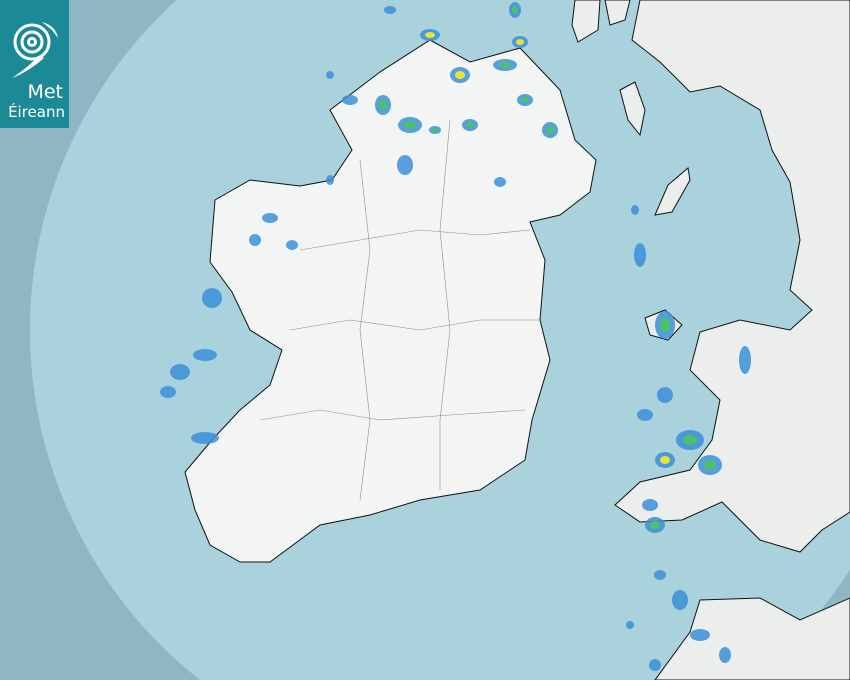 This screenshot has width=850, height=680. I want to click on logo-text-met: Met, so click(45, 92).